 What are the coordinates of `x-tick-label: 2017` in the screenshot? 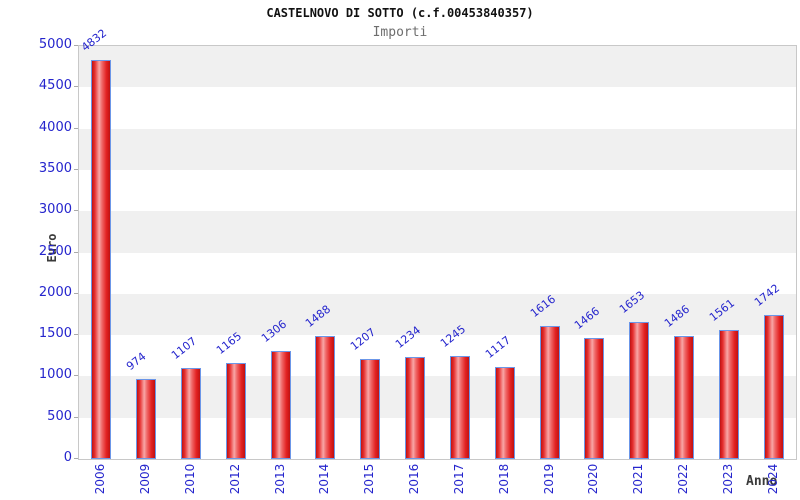 It's located at (458, 479).